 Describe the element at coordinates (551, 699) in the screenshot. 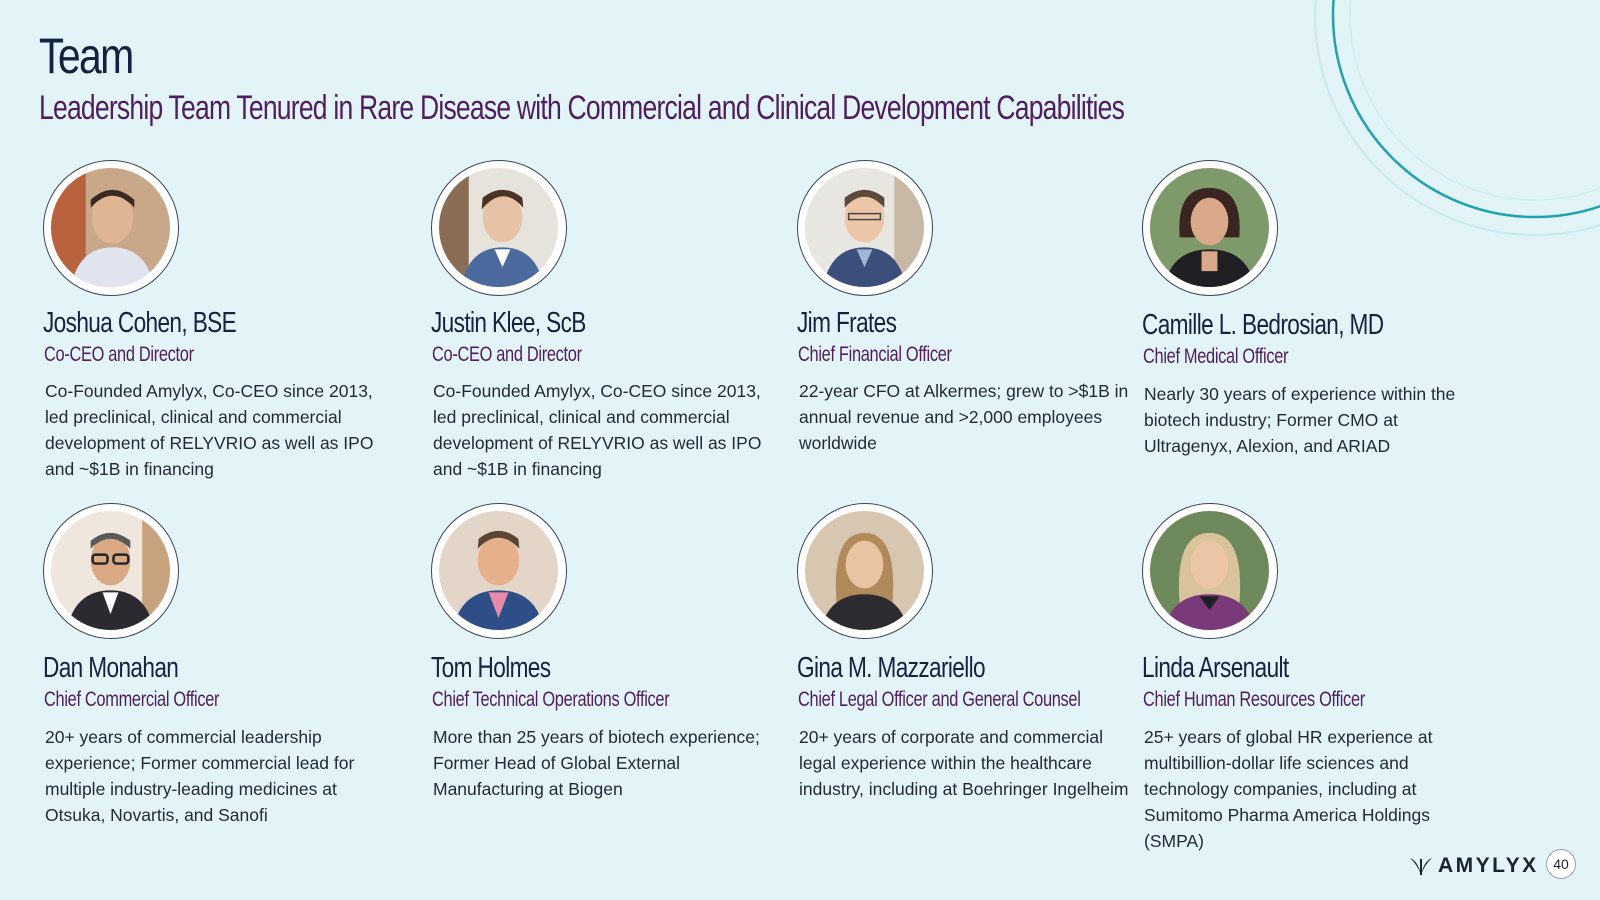

I see `member-role: Chief Technical Operations Officer` at that location.